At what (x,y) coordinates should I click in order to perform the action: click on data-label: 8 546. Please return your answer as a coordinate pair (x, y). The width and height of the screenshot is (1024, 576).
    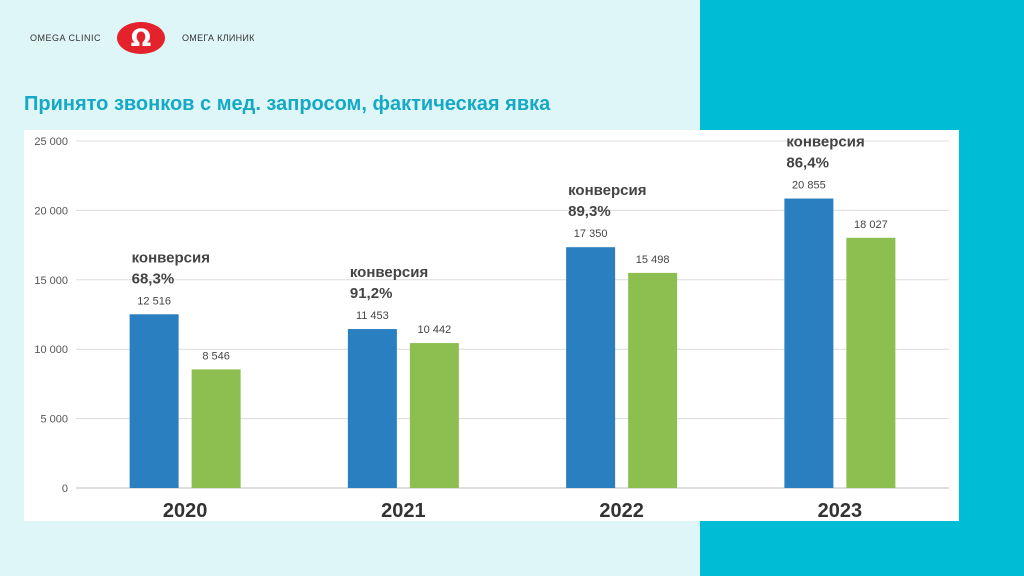
    Looking at the image, I should click on (216, 356).